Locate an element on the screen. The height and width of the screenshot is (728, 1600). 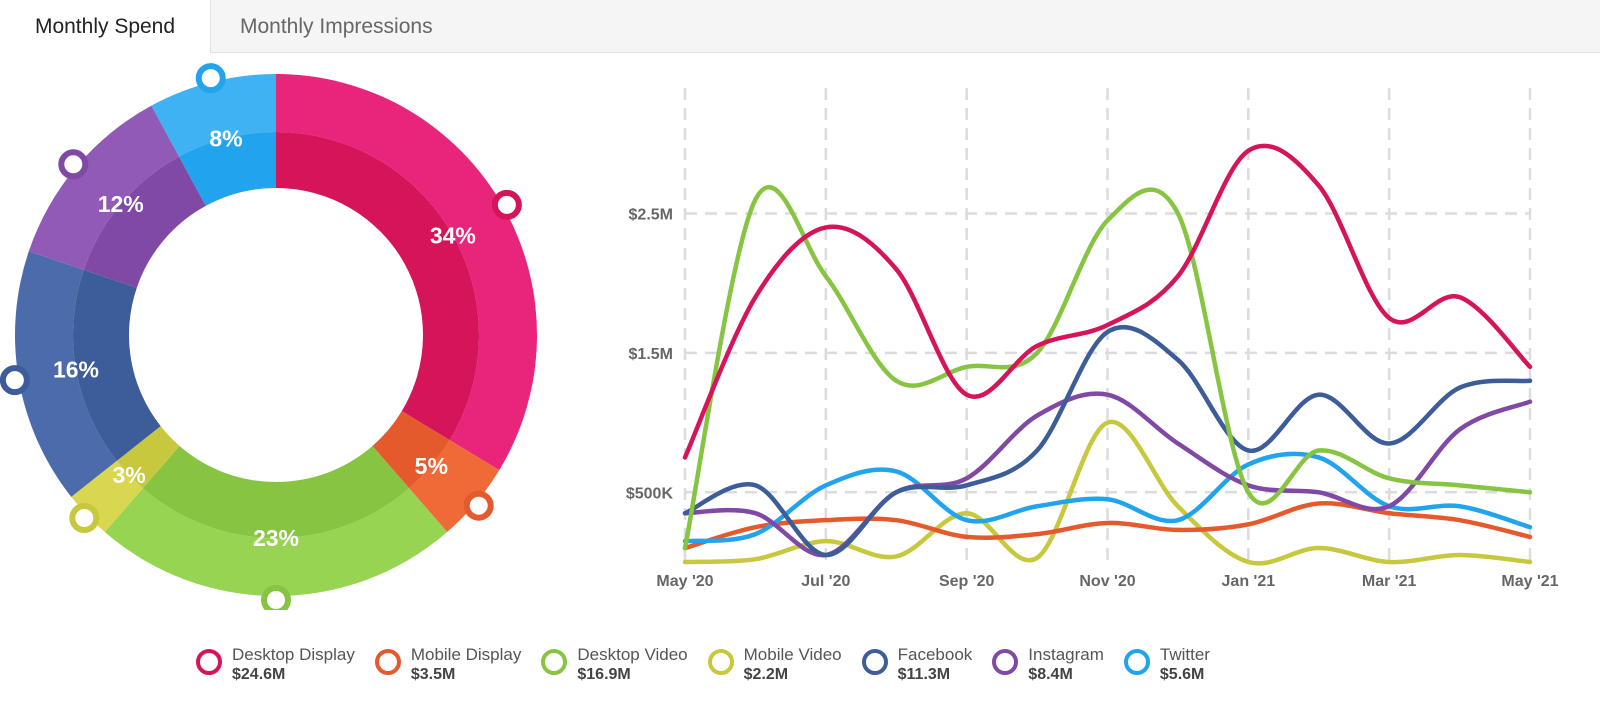
legend-name: Desktop Display is located at coordinates (293, 654).